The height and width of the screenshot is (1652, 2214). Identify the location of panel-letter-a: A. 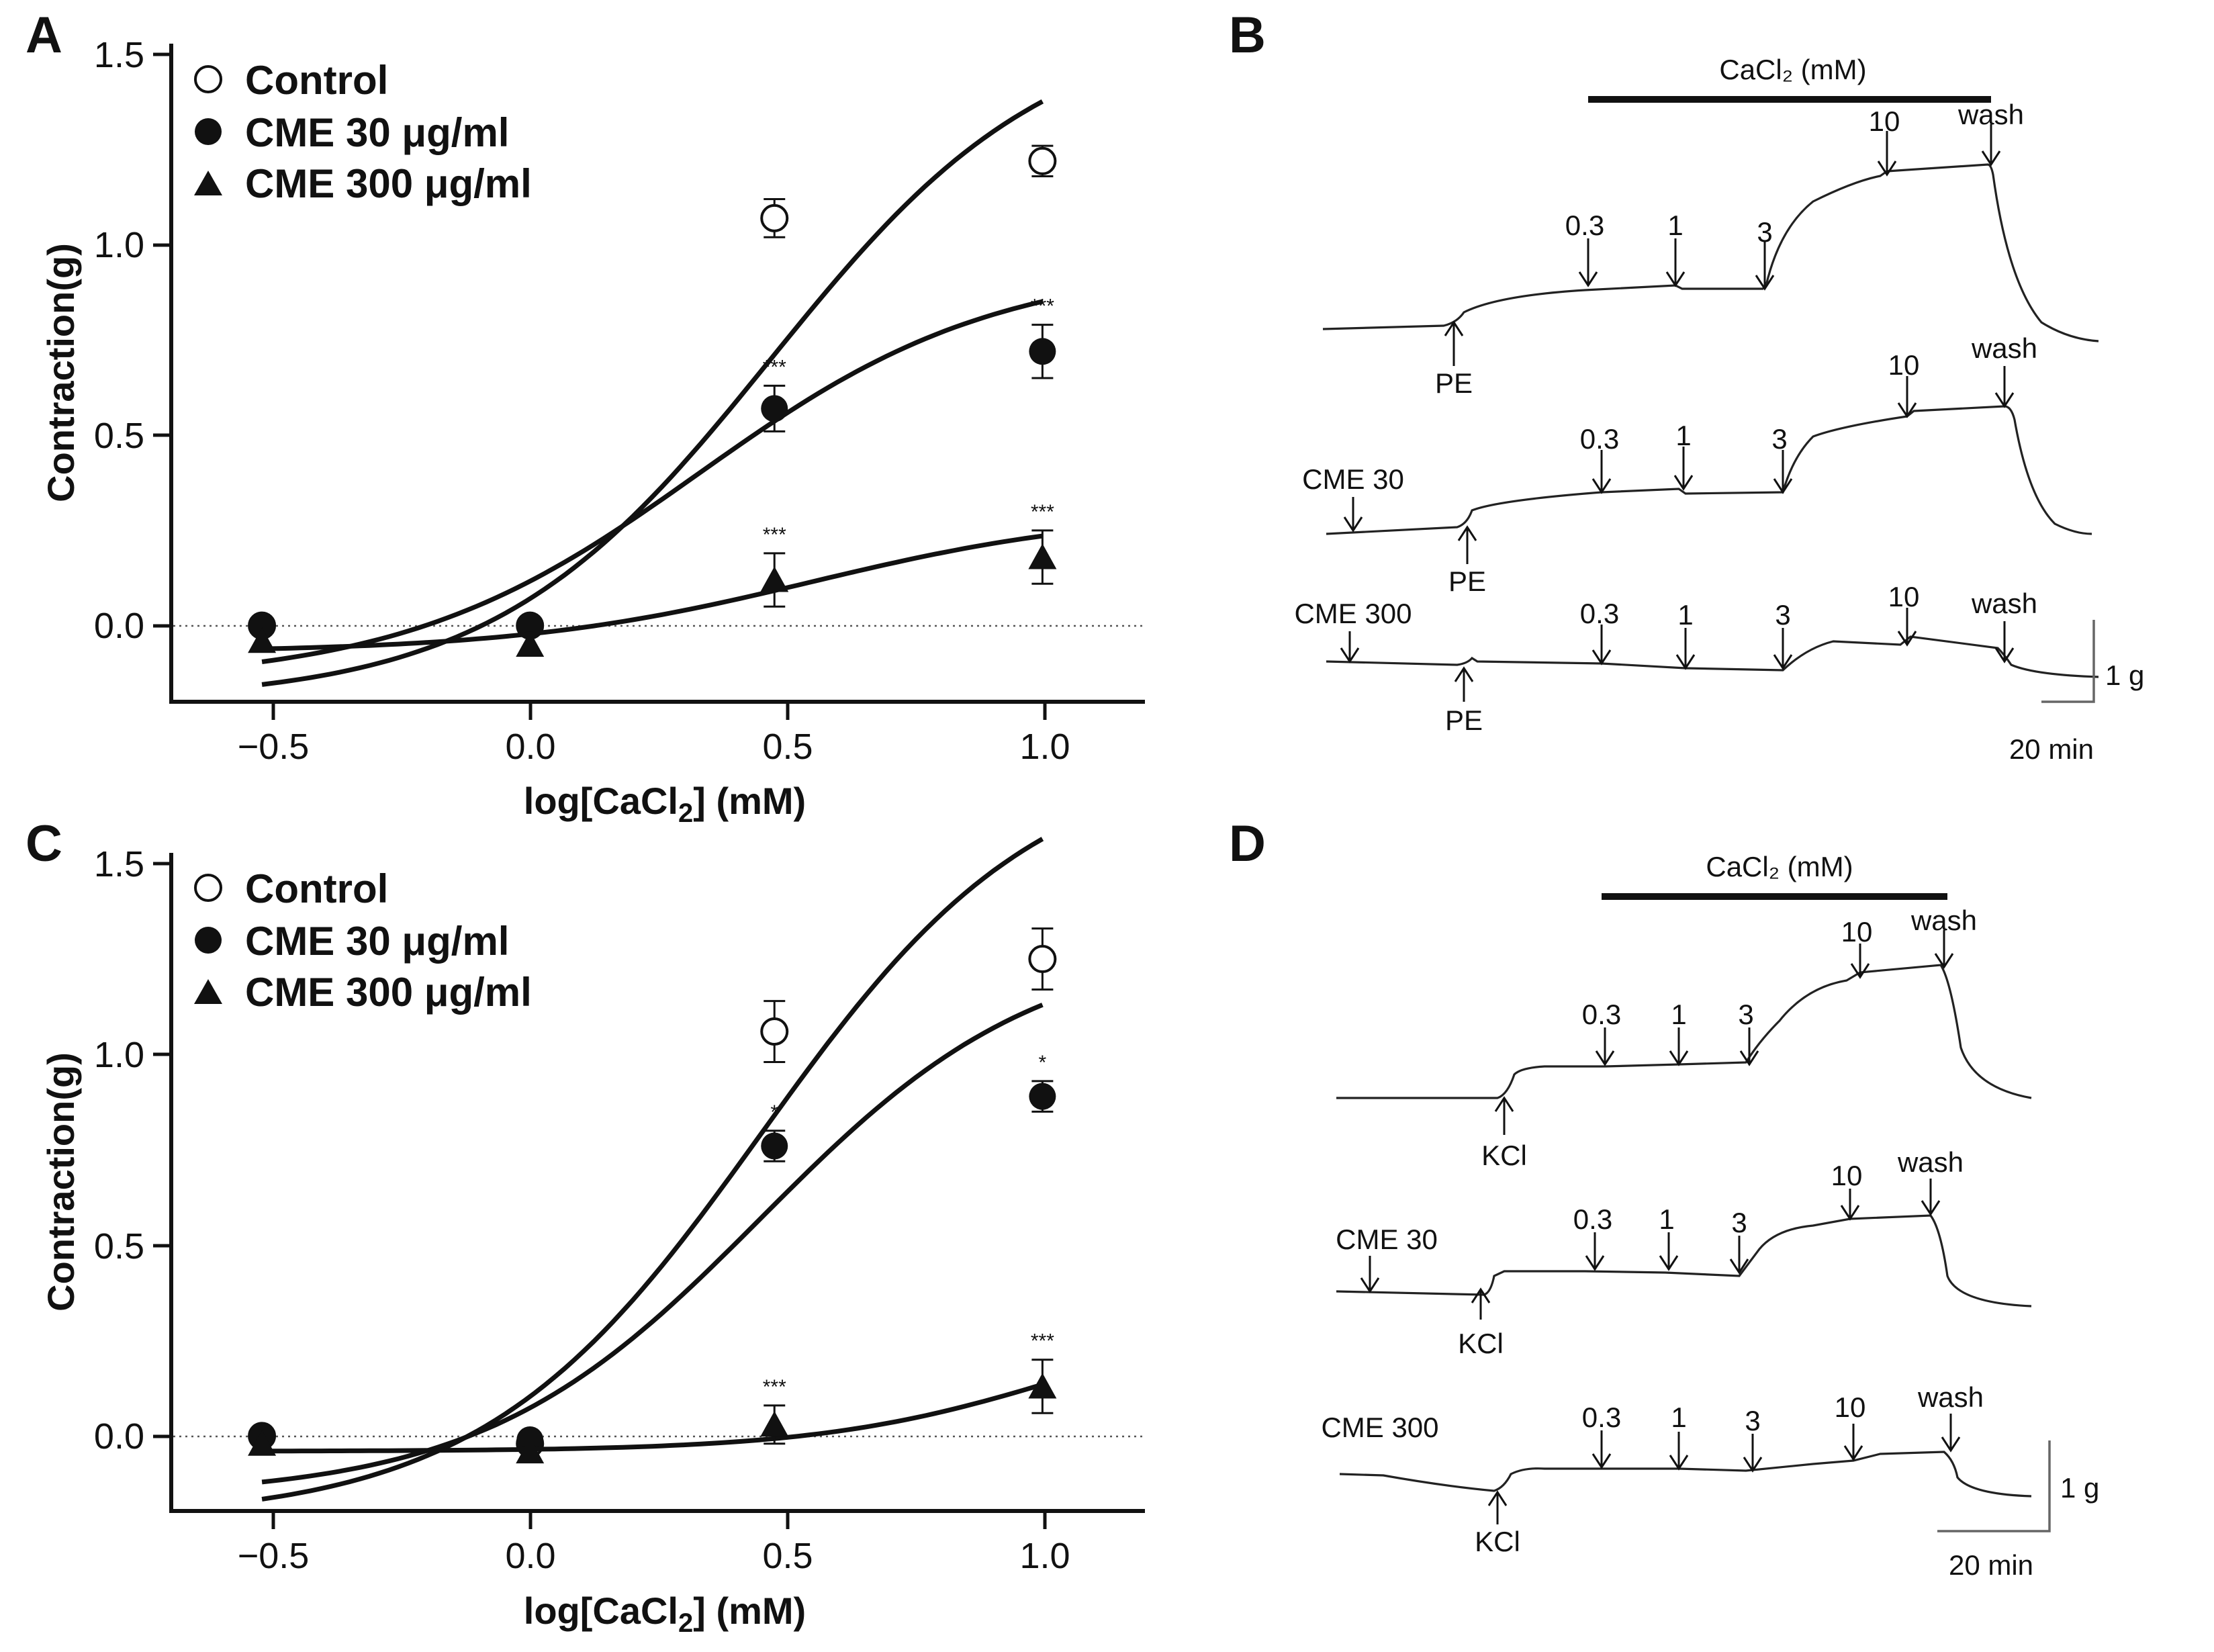
(44, 35).